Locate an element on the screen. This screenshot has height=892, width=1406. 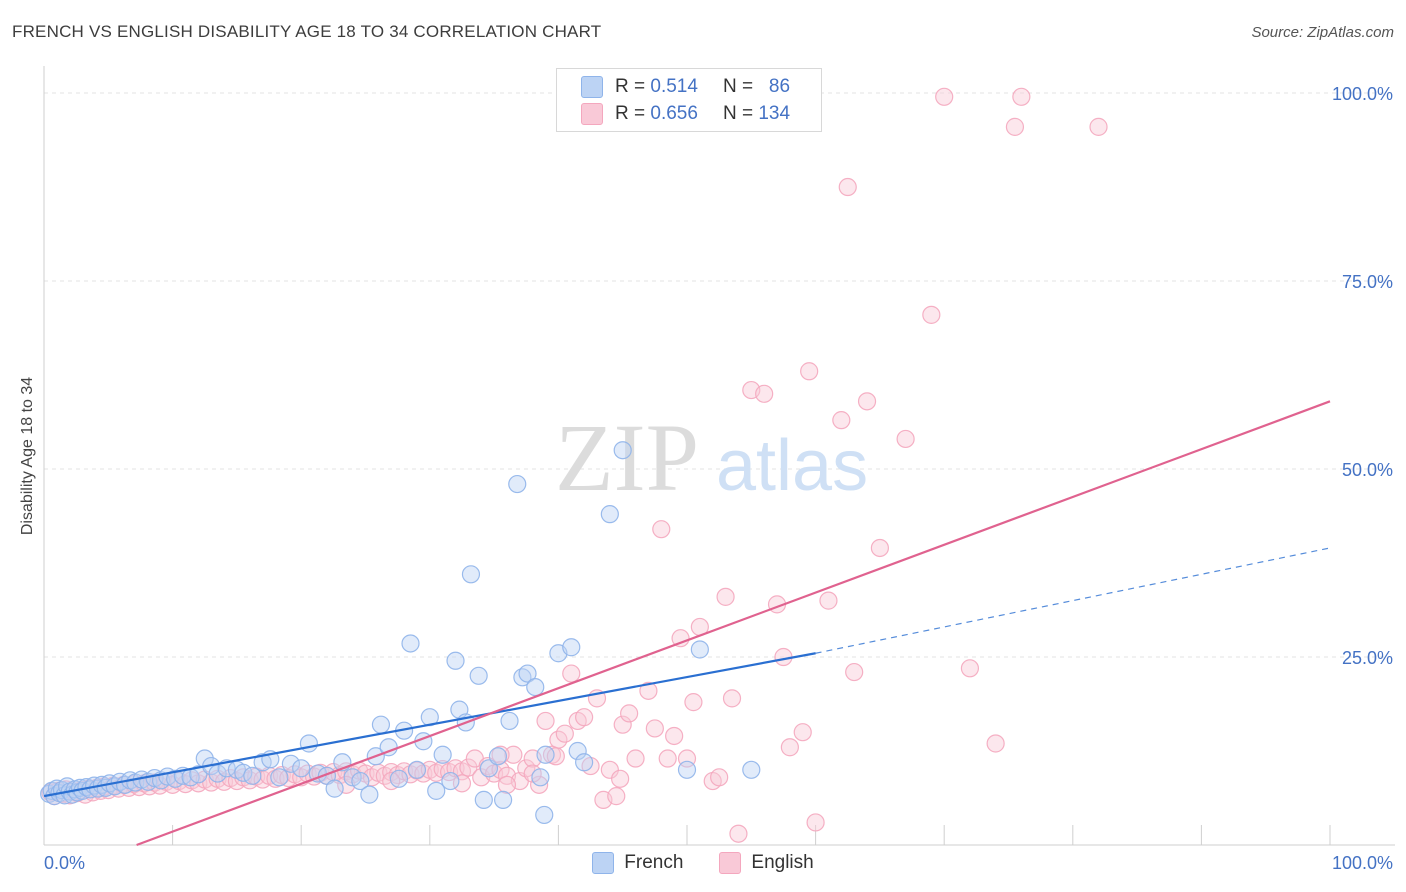
legend-row-english: R = 0.656 N = 134 is located at coordinates (685, 114).